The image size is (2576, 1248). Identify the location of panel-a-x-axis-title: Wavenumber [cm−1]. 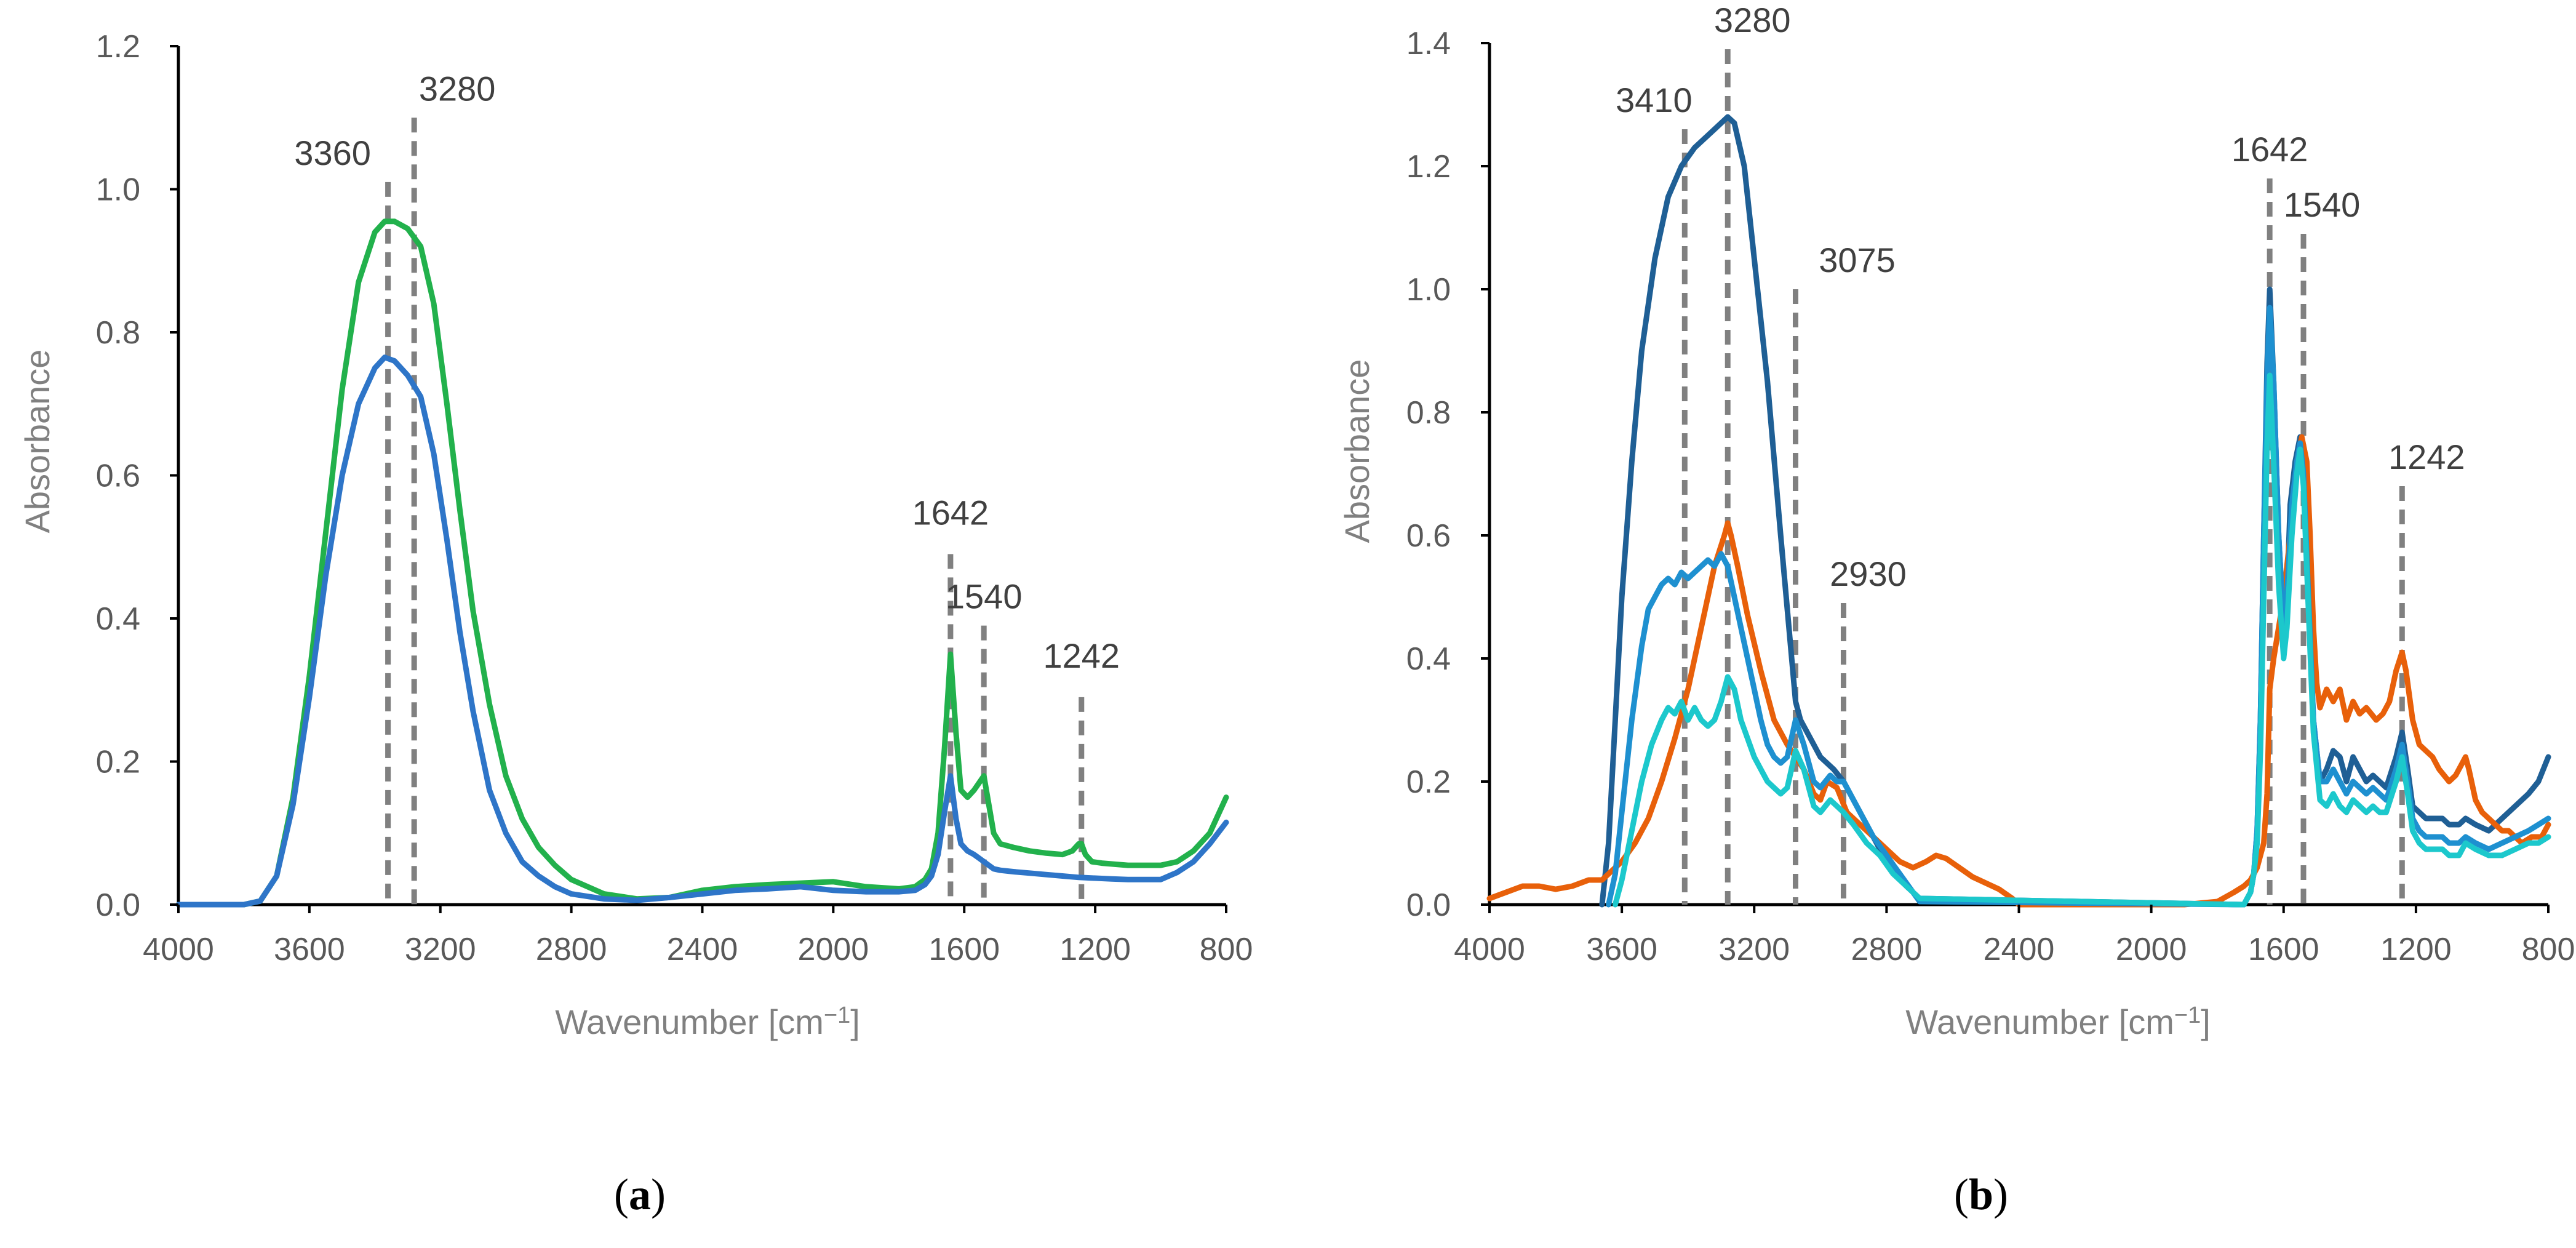
(707, 1021).